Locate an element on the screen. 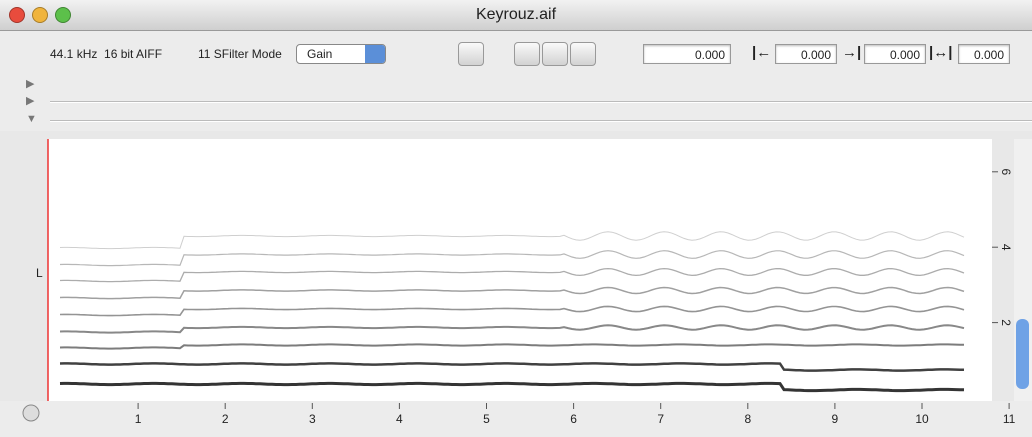 This screenshot has width=1032, height=437. rewind-button is located at coordinates (527, 54).